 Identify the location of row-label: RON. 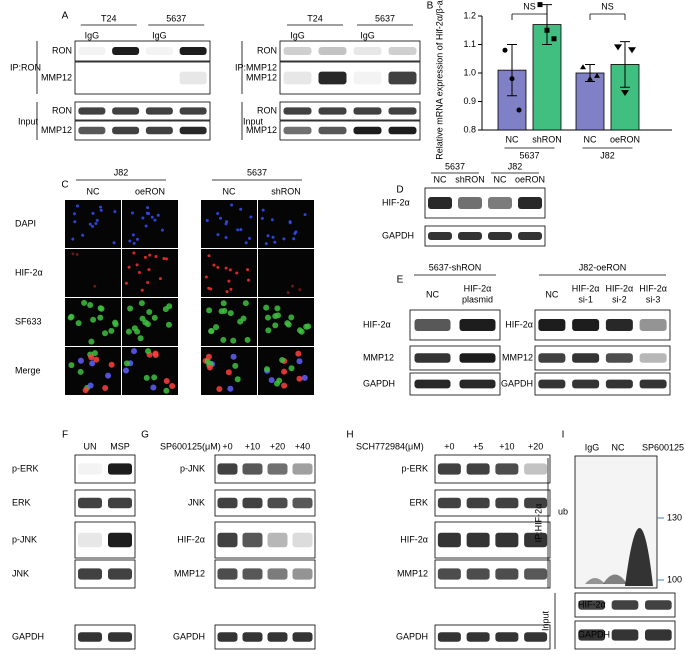
(62, 50).